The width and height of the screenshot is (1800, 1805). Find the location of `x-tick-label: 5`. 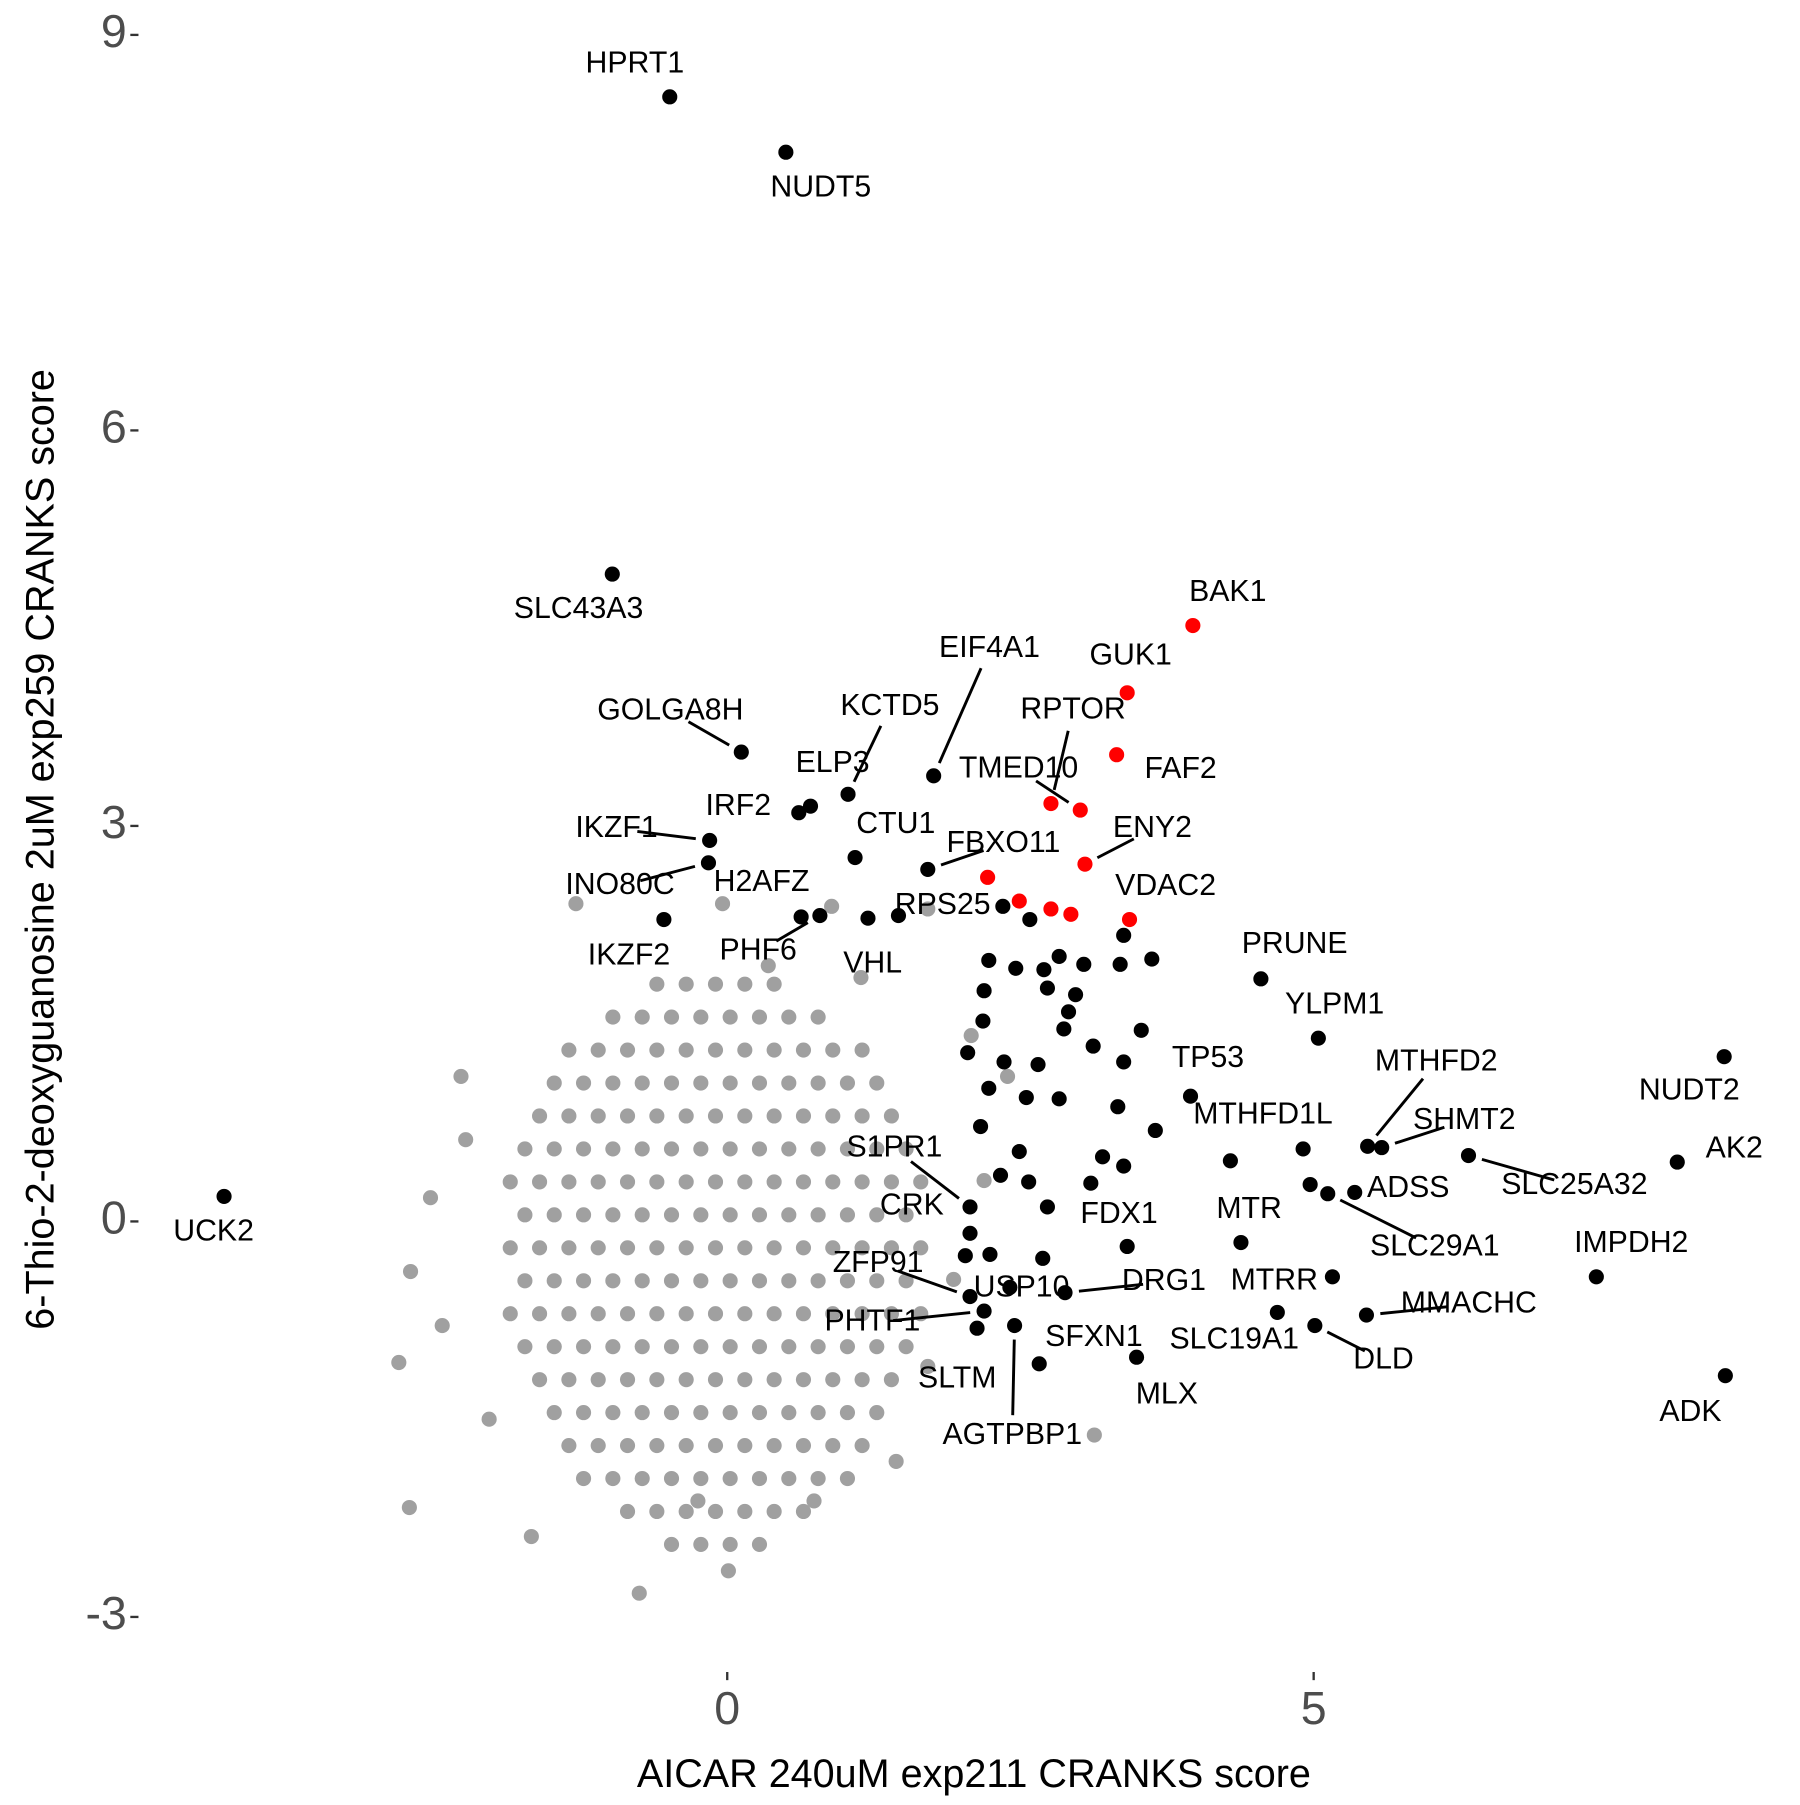

x-tick-label: 5 is located at coordinates (1314, 1708).